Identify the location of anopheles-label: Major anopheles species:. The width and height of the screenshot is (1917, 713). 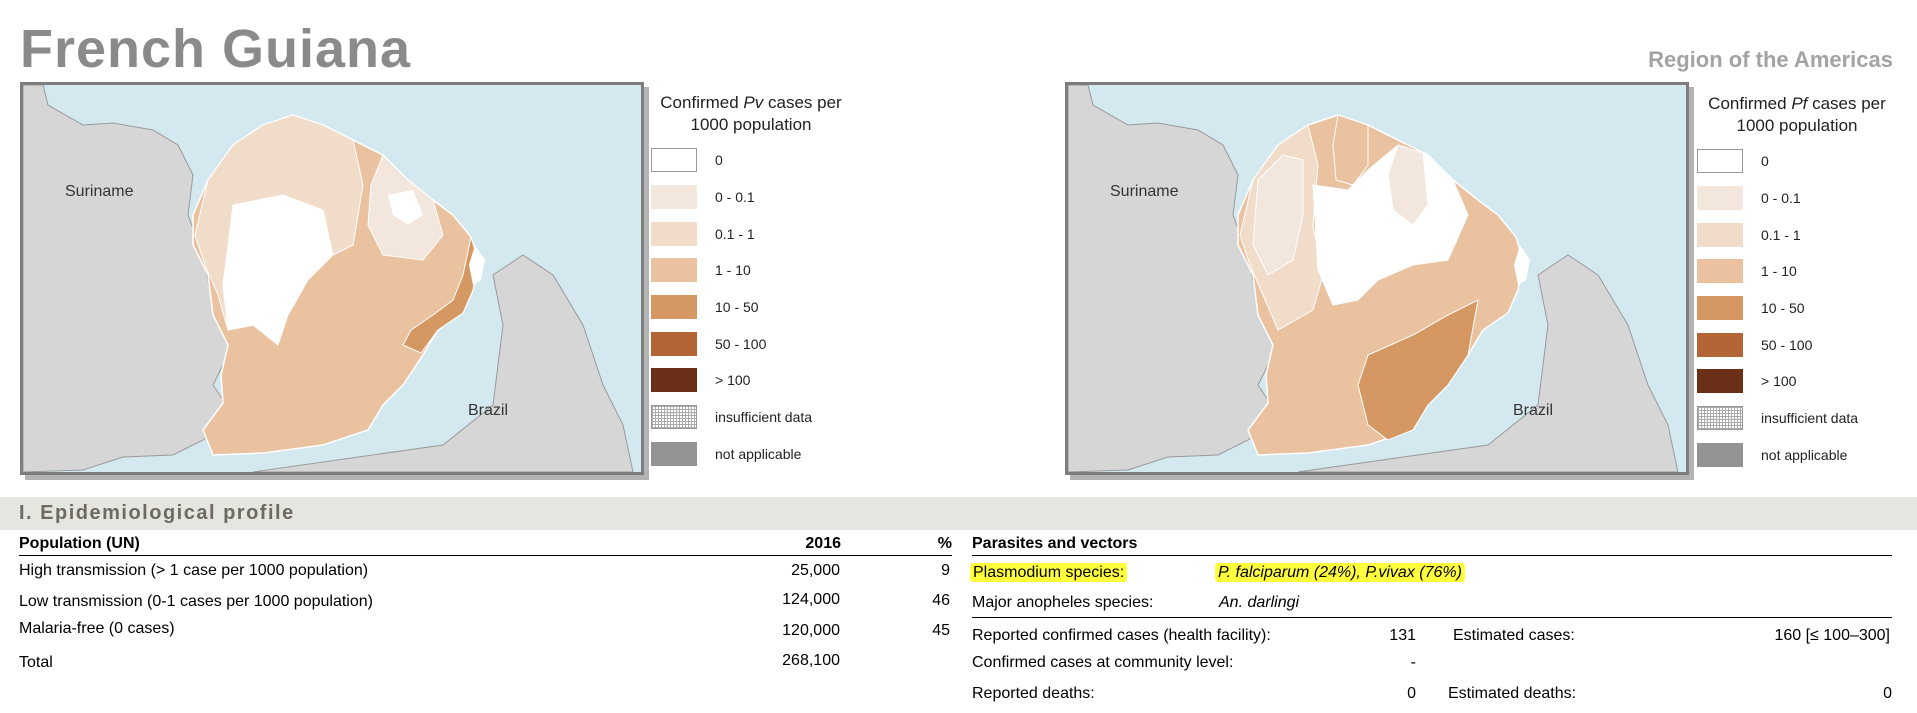
(1063, 602).